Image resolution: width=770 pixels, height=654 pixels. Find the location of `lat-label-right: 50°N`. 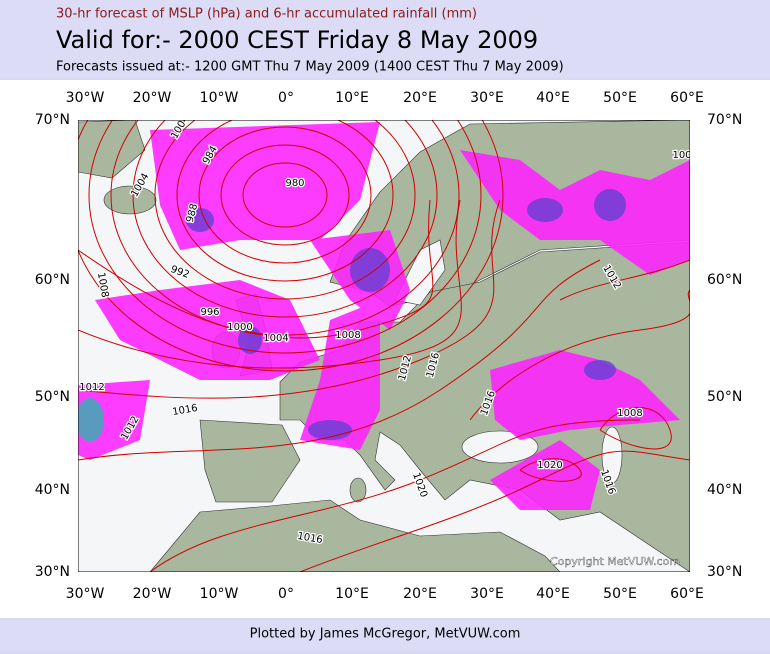

lat-label-right: 50°N is located at coordinates (724, 397).